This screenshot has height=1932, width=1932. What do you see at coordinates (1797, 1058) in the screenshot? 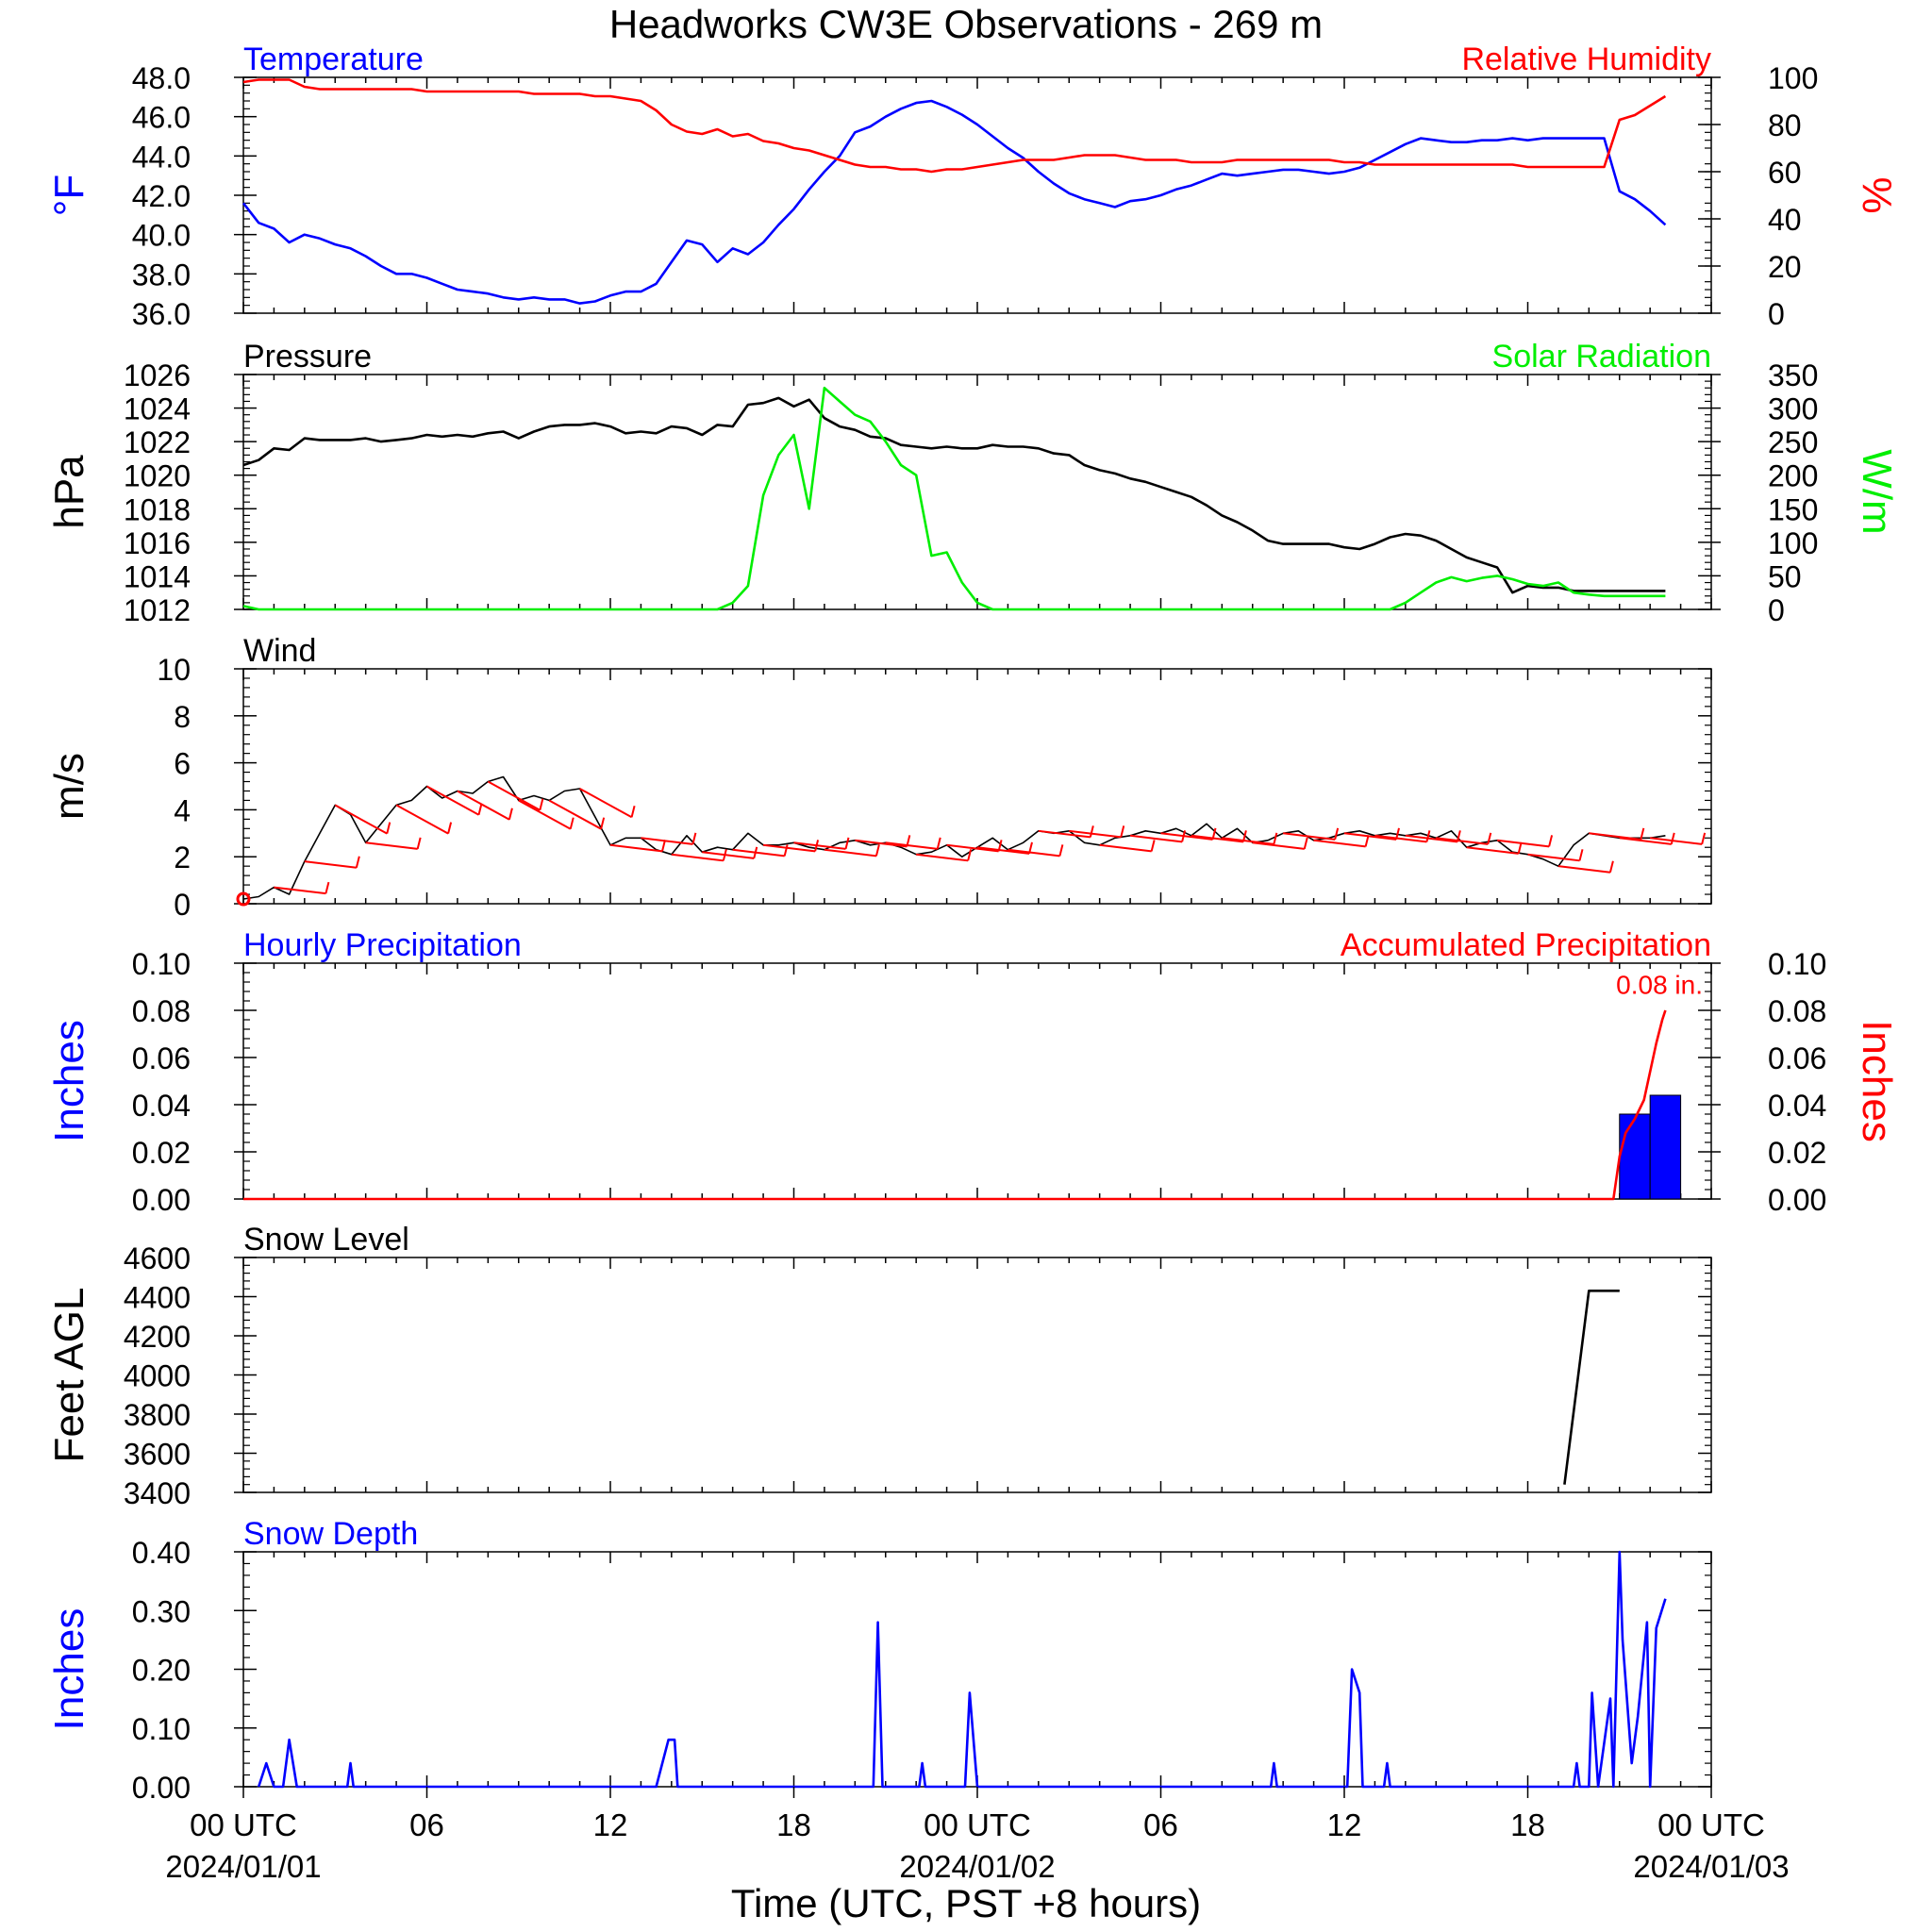
I see `y-tick-label-right: 0.06` at bounding box center [1797, 1058].